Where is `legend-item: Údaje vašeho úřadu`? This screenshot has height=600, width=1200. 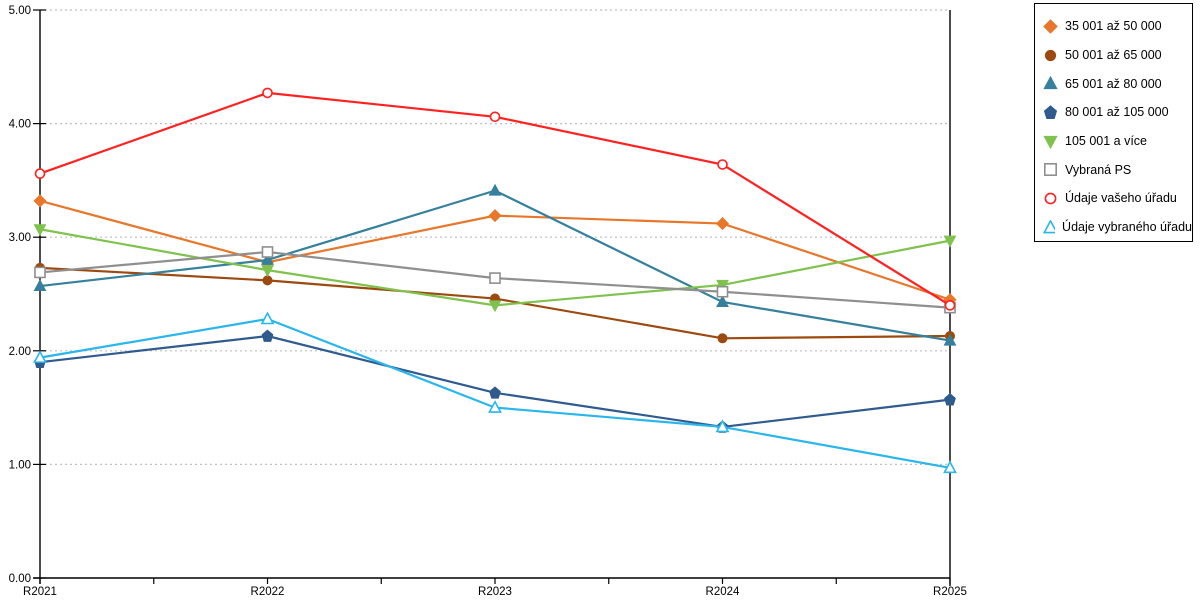 legend-item: Údaje vašeho úřadu is located at coordinates (1117, 198).